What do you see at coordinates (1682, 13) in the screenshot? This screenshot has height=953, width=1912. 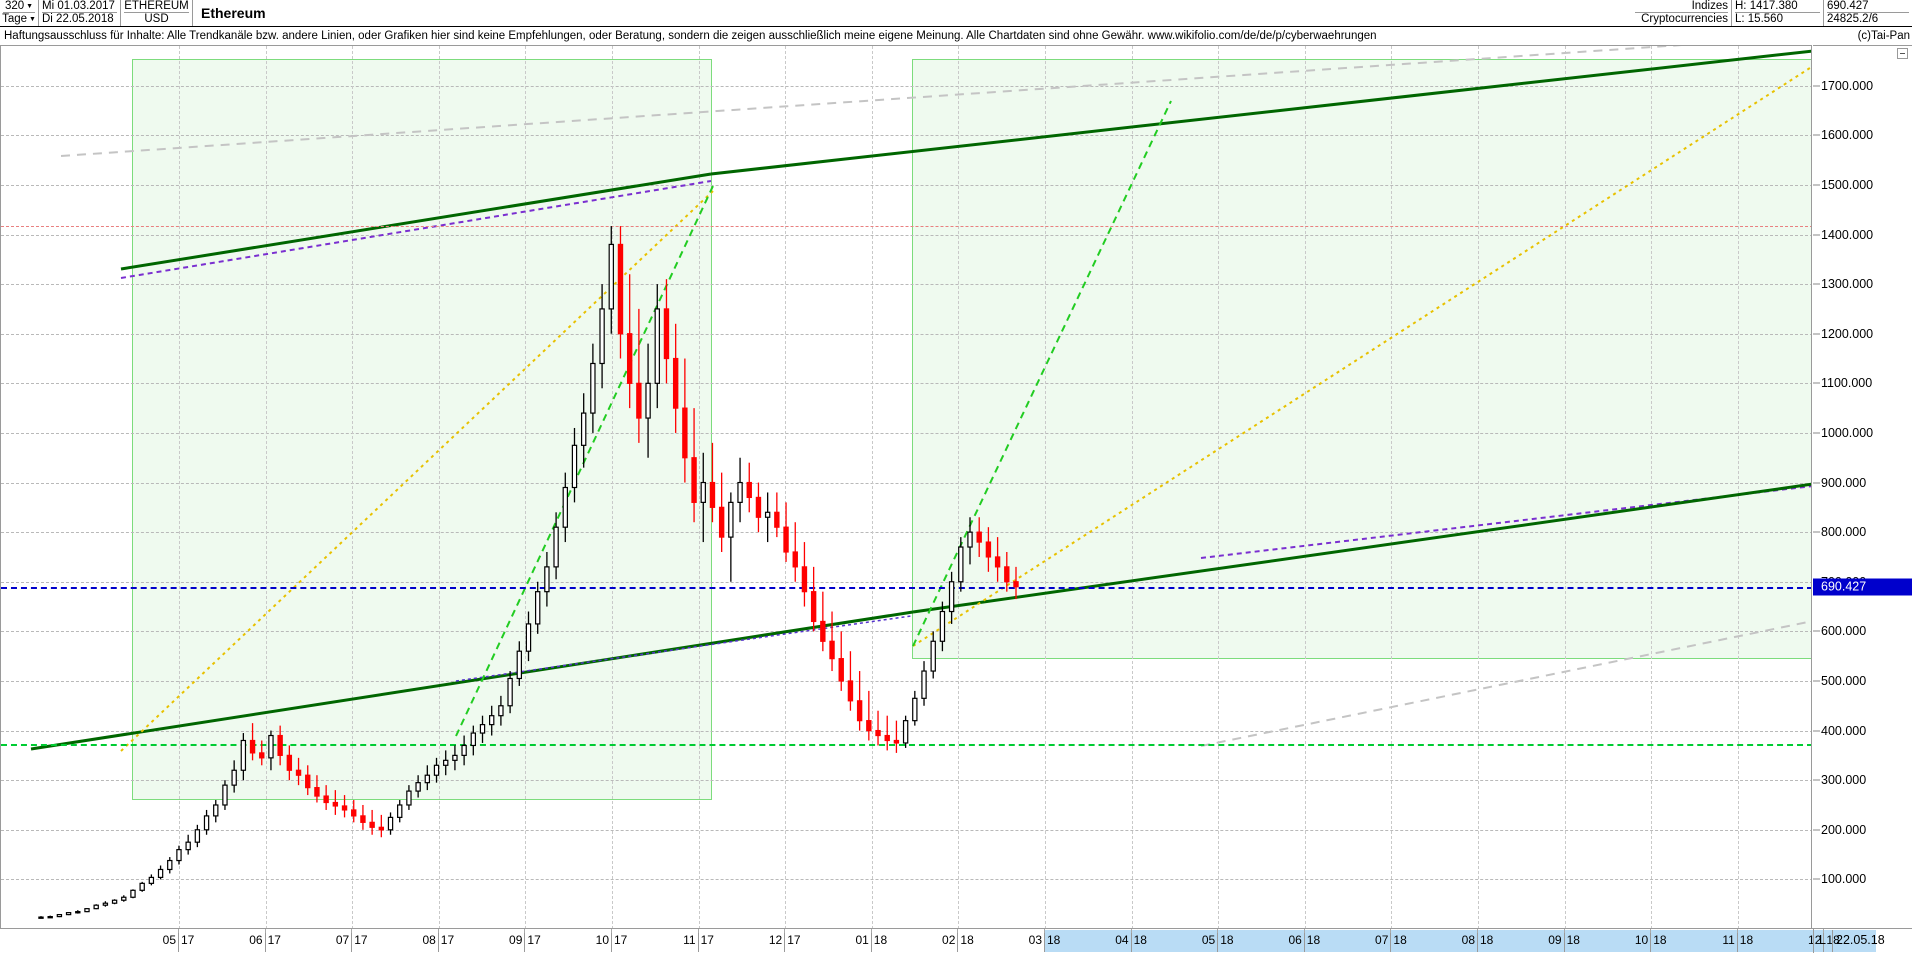 I see `category-cell: Indizes Cryptocurrencies` at bounding box center [1682, 13].